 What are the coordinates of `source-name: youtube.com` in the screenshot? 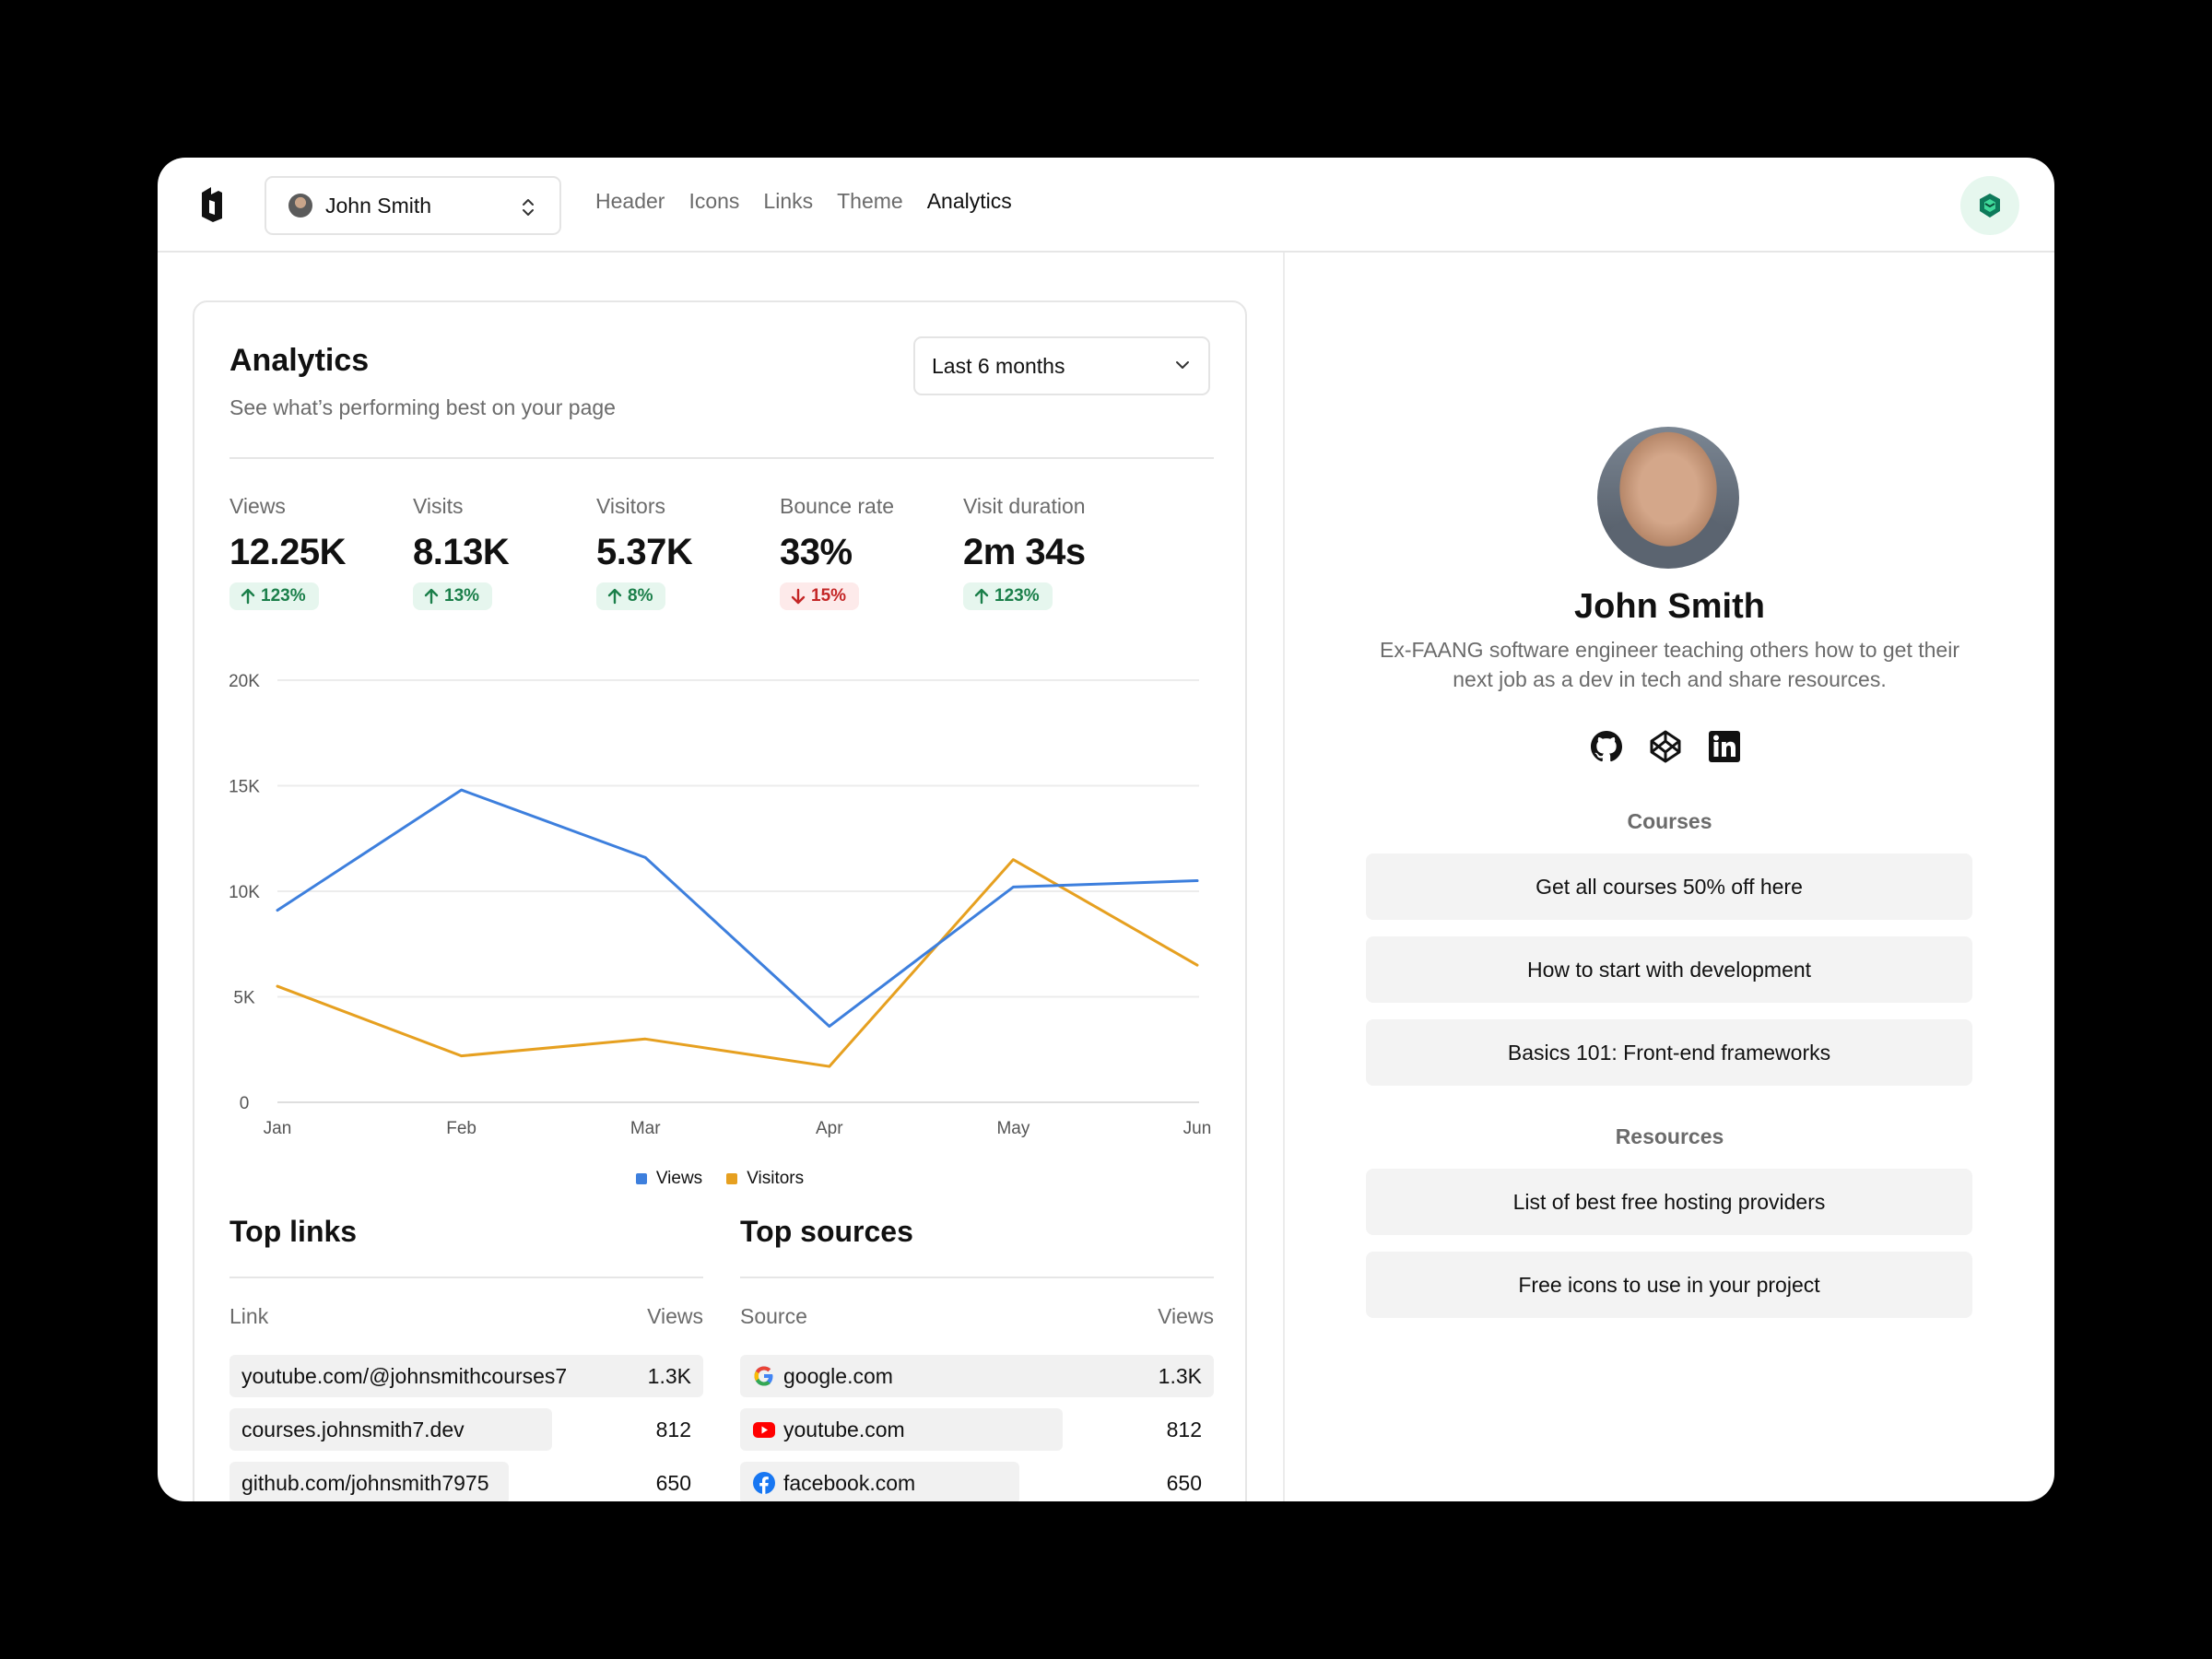 It's located at (844, 1429).